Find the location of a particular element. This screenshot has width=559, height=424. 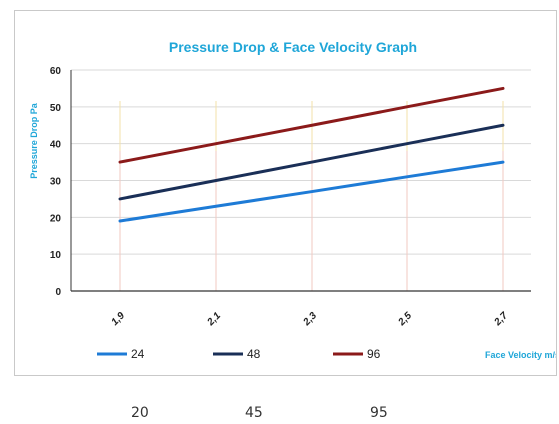

legend-label-96: 96 is located at coordinates (374, 354).